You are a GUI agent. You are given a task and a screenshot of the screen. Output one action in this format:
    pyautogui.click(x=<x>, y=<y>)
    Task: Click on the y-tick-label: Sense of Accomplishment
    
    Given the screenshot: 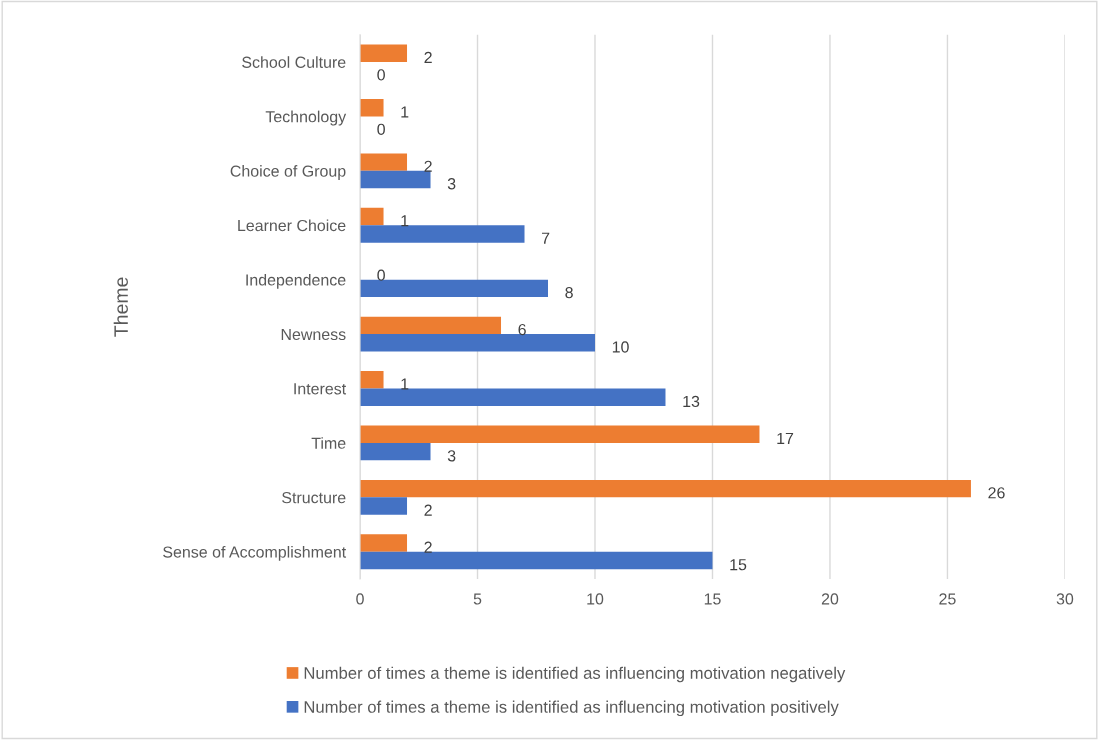 What is the action you would take?
    pyautogui.click(x=255, y=553)
    